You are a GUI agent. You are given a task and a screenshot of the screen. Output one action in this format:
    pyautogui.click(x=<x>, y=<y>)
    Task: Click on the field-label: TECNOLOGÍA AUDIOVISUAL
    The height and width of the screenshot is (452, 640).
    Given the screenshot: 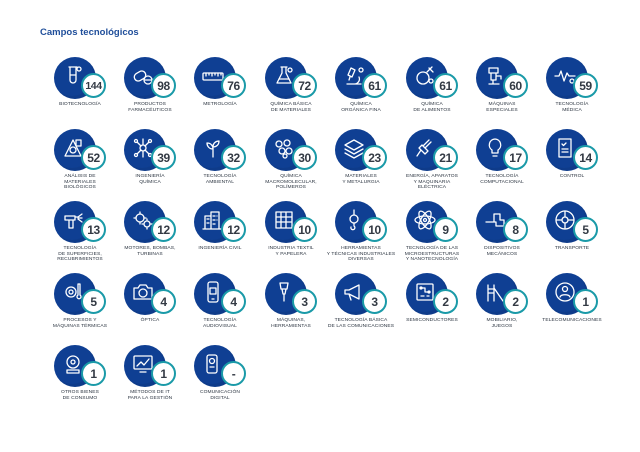 What is the action you would take?
    pyautogui.click(x=220, y=323)
    